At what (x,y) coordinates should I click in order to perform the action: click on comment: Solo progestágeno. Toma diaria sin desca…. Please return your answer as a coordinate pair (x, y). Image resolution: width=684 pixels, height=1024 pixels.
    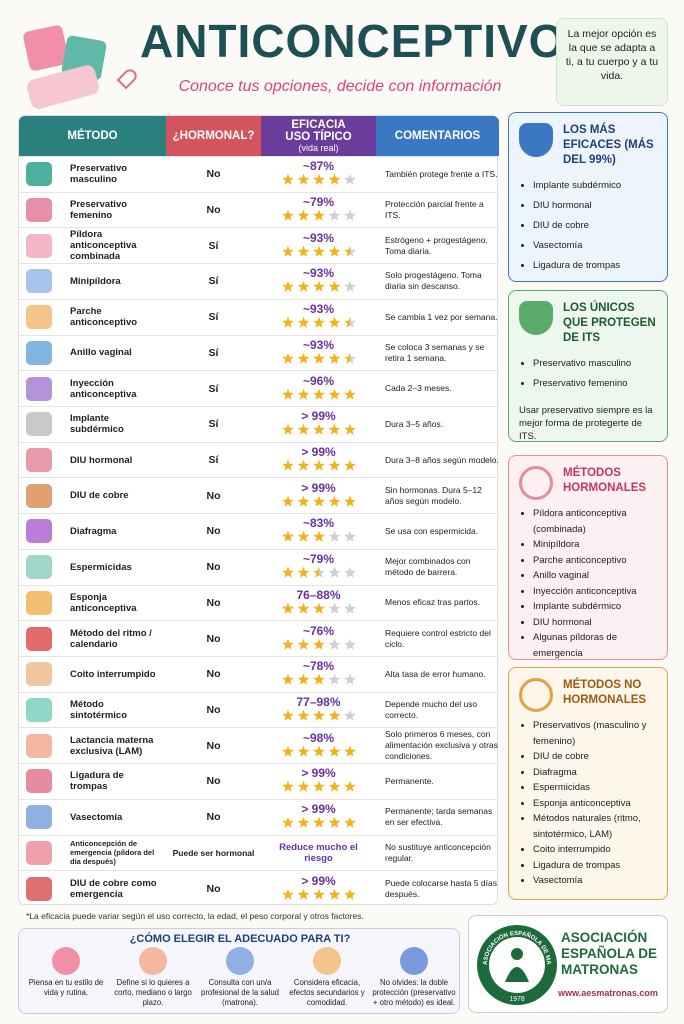
    Looking at the image, I should click on (433, 281).